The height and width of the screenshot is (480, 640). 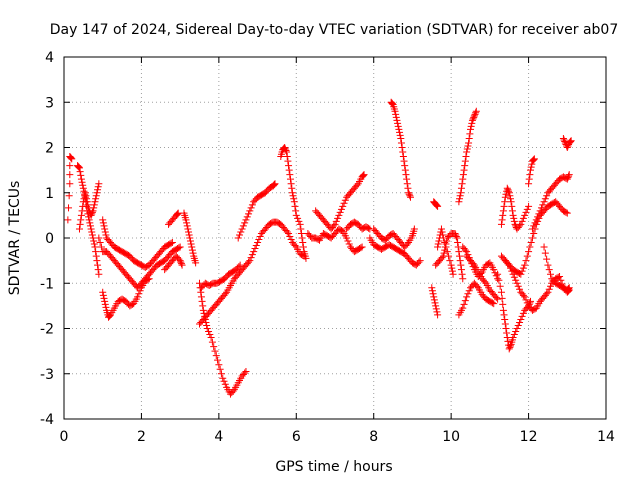 I want to click on data-series-arc1, so click(x=70, y=188).